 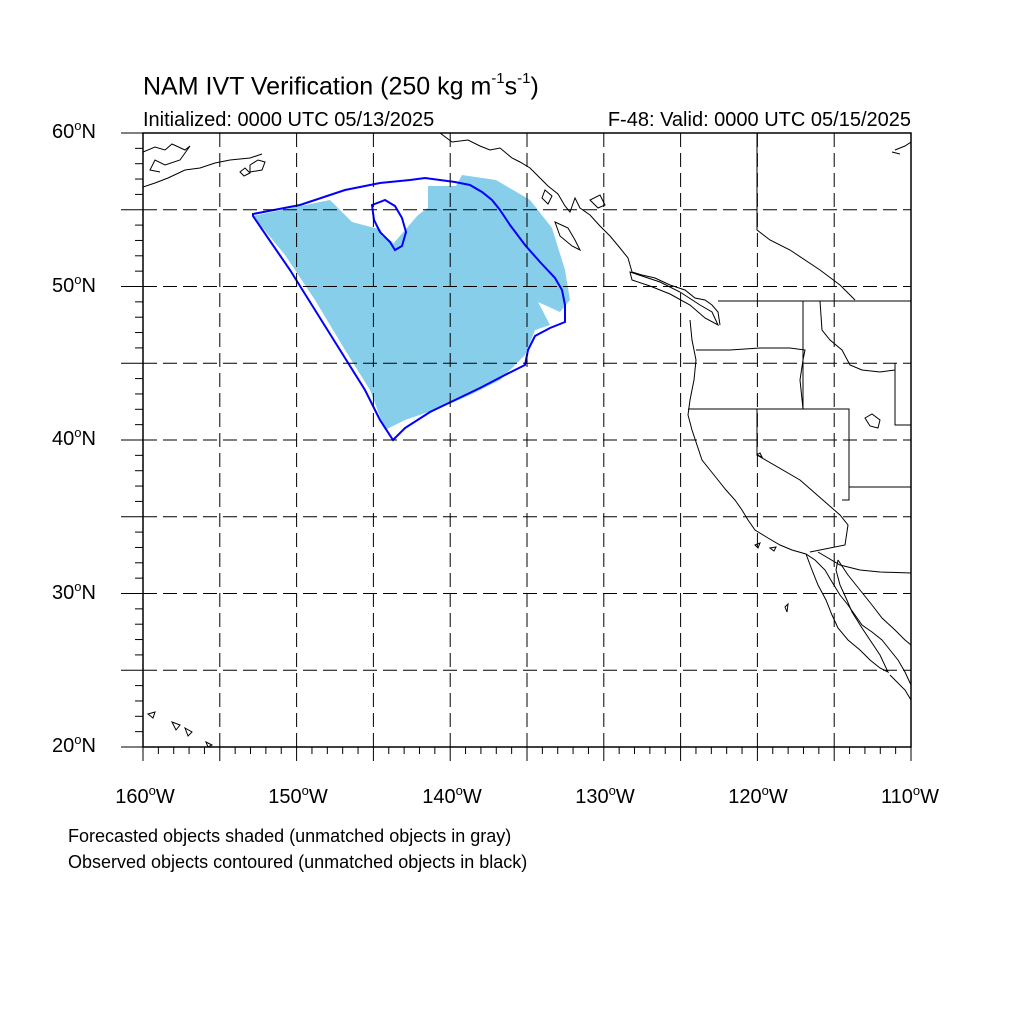 I want to click on lat-label-40: 40oN, so click(x=74, y=437).